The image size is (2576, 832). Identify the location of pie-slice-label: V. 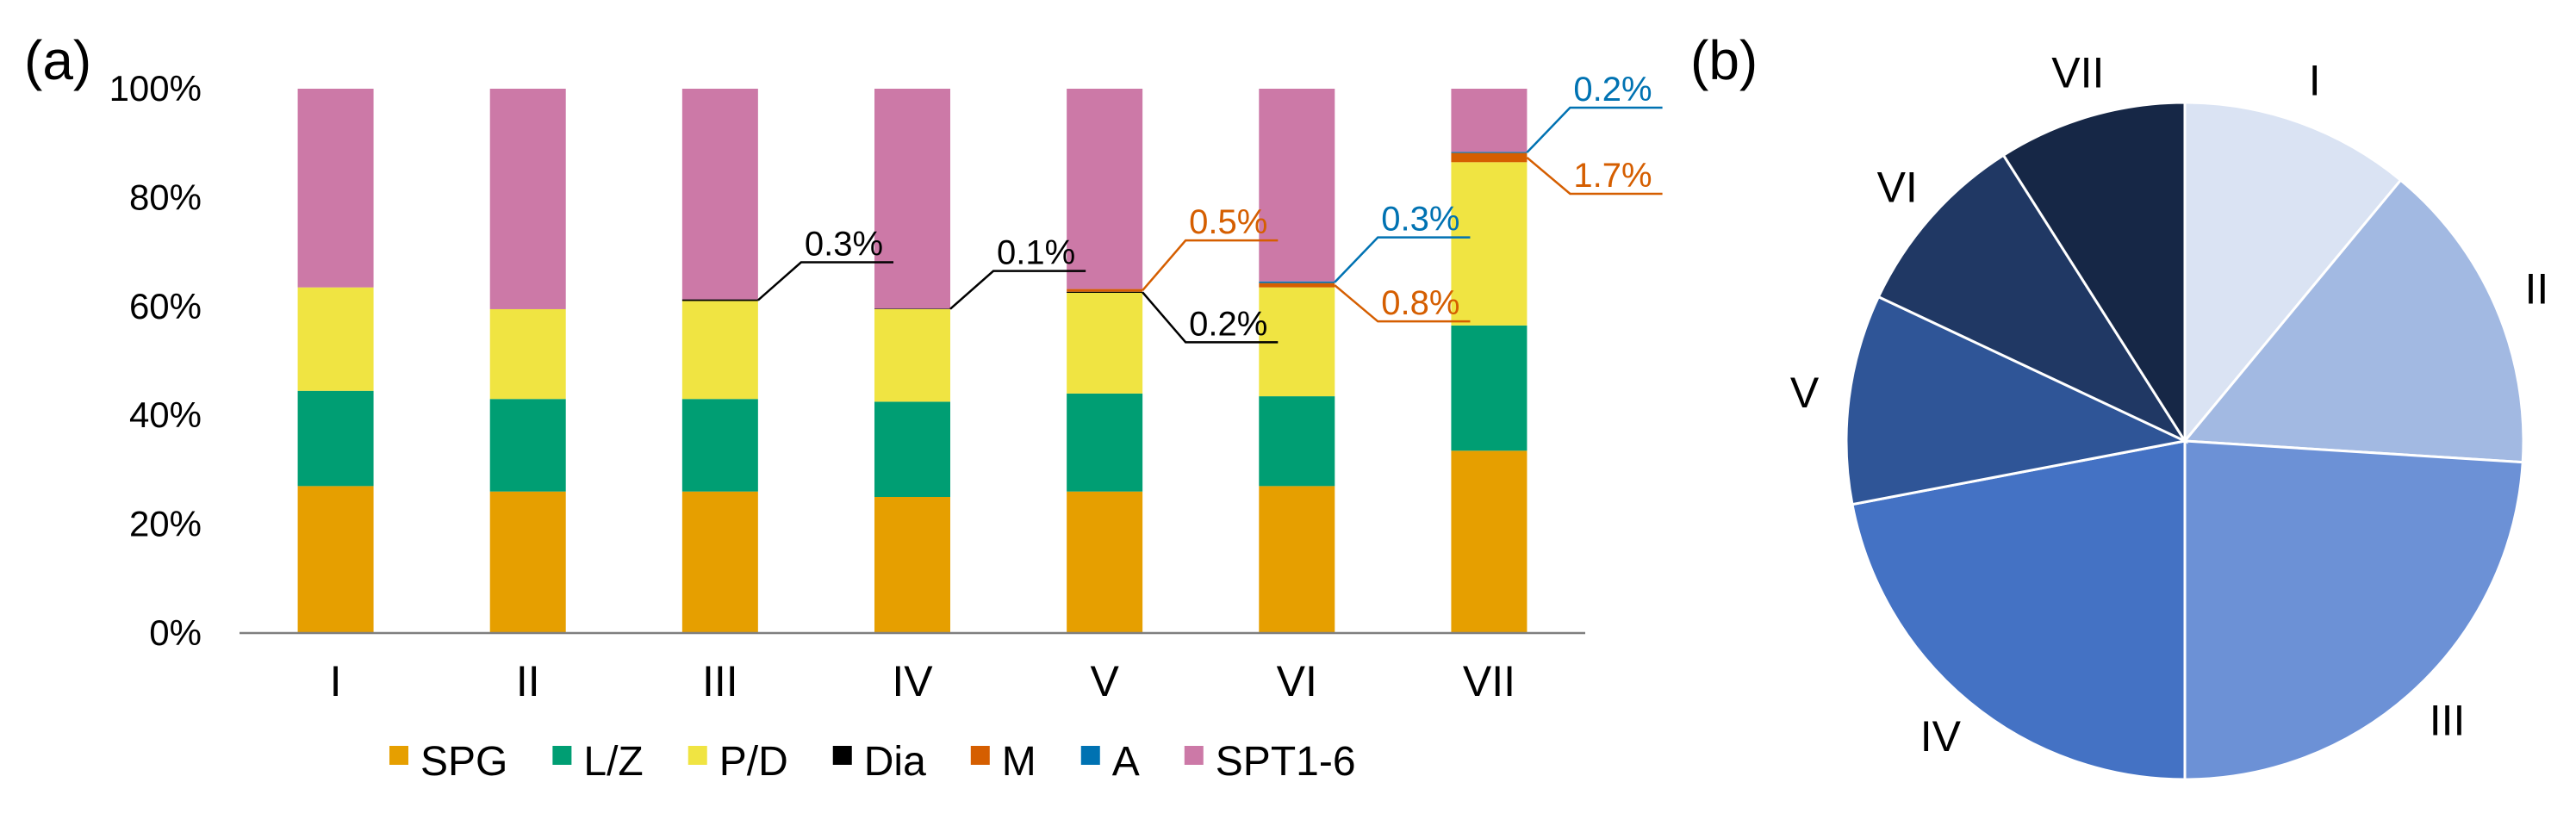
(1805, 393).